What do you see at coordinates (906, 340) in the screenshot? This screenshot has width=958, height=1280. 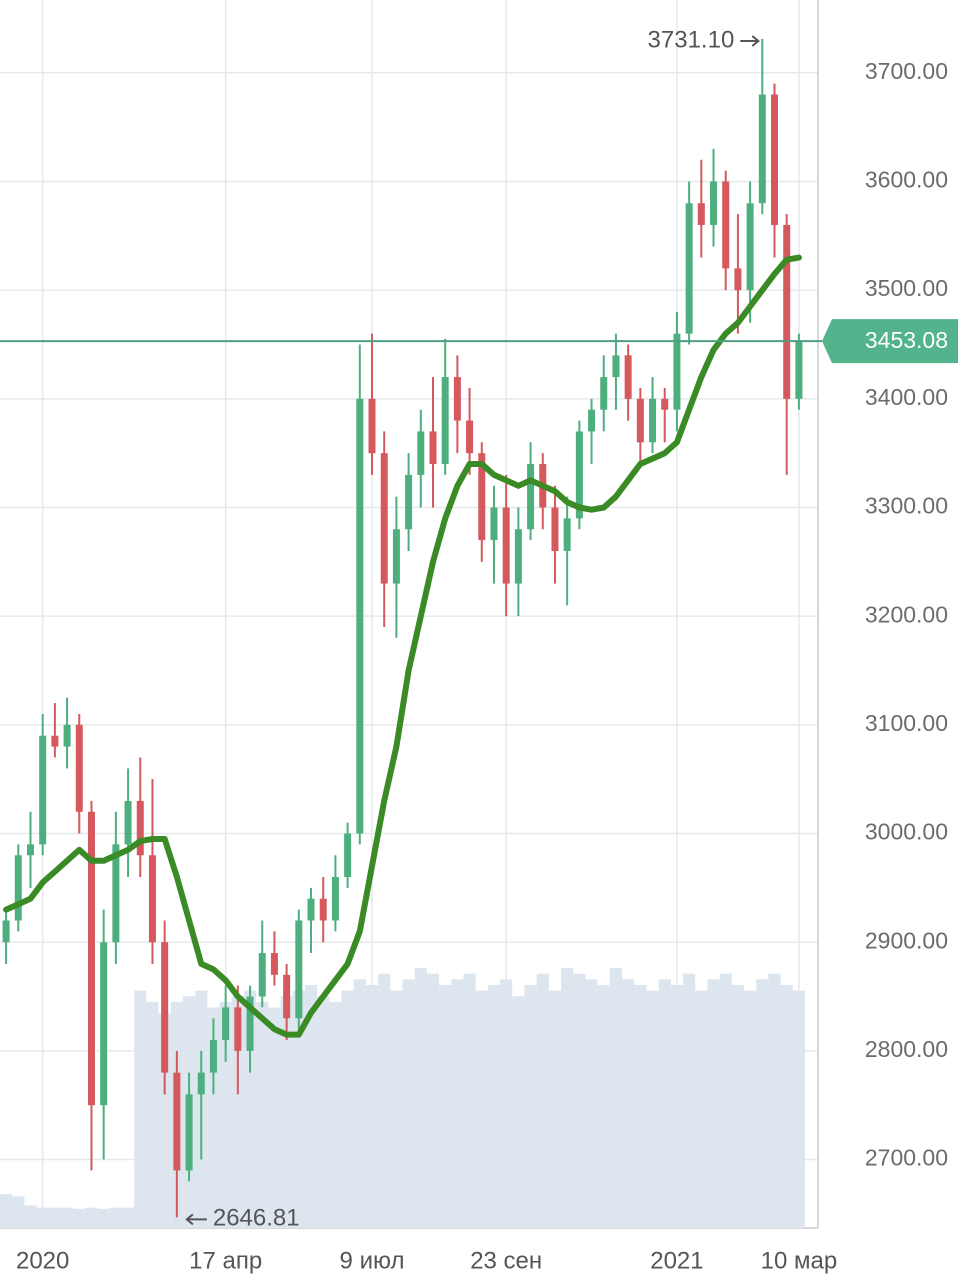 I see `last-price-label: 3453.08` at bounding box center [906, 340].